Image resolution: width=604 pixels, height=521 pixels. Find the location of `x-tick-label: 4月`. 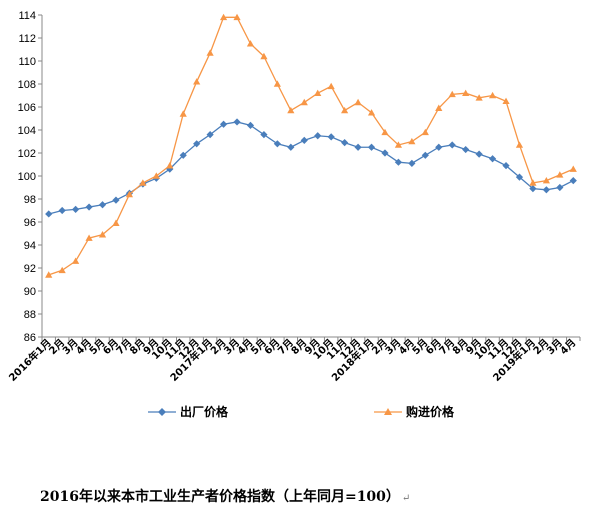

x-tick-label: 4月 is located at coordinates (568, 347).